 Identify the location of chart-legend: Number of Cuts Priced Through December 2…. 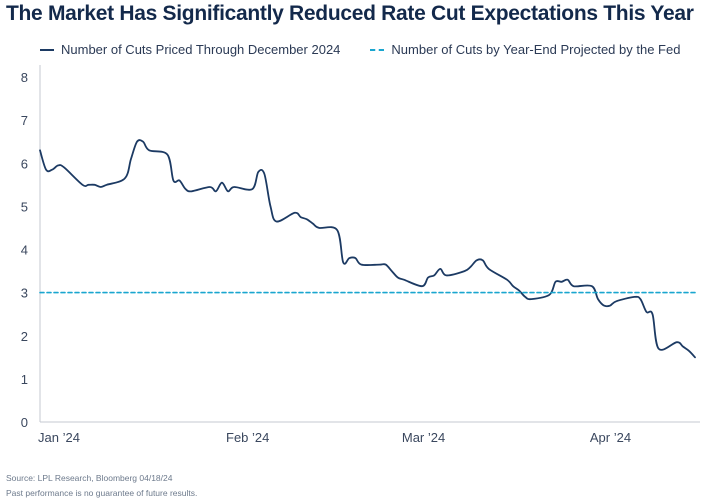
(375, 49).